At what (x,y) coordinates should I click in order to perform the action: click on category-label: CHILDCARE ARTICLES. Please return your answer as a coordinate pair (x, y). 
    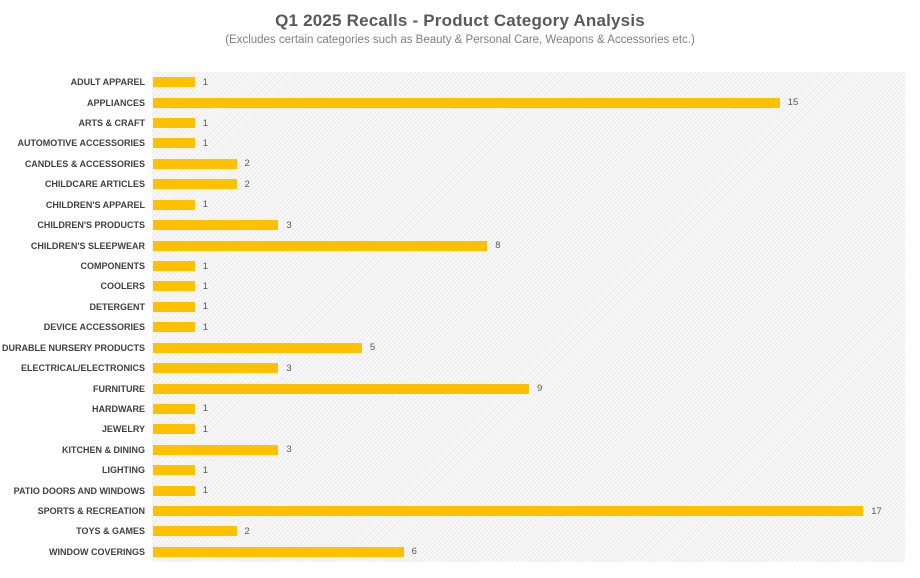
    Looking at the image, I should click on (94, 184).